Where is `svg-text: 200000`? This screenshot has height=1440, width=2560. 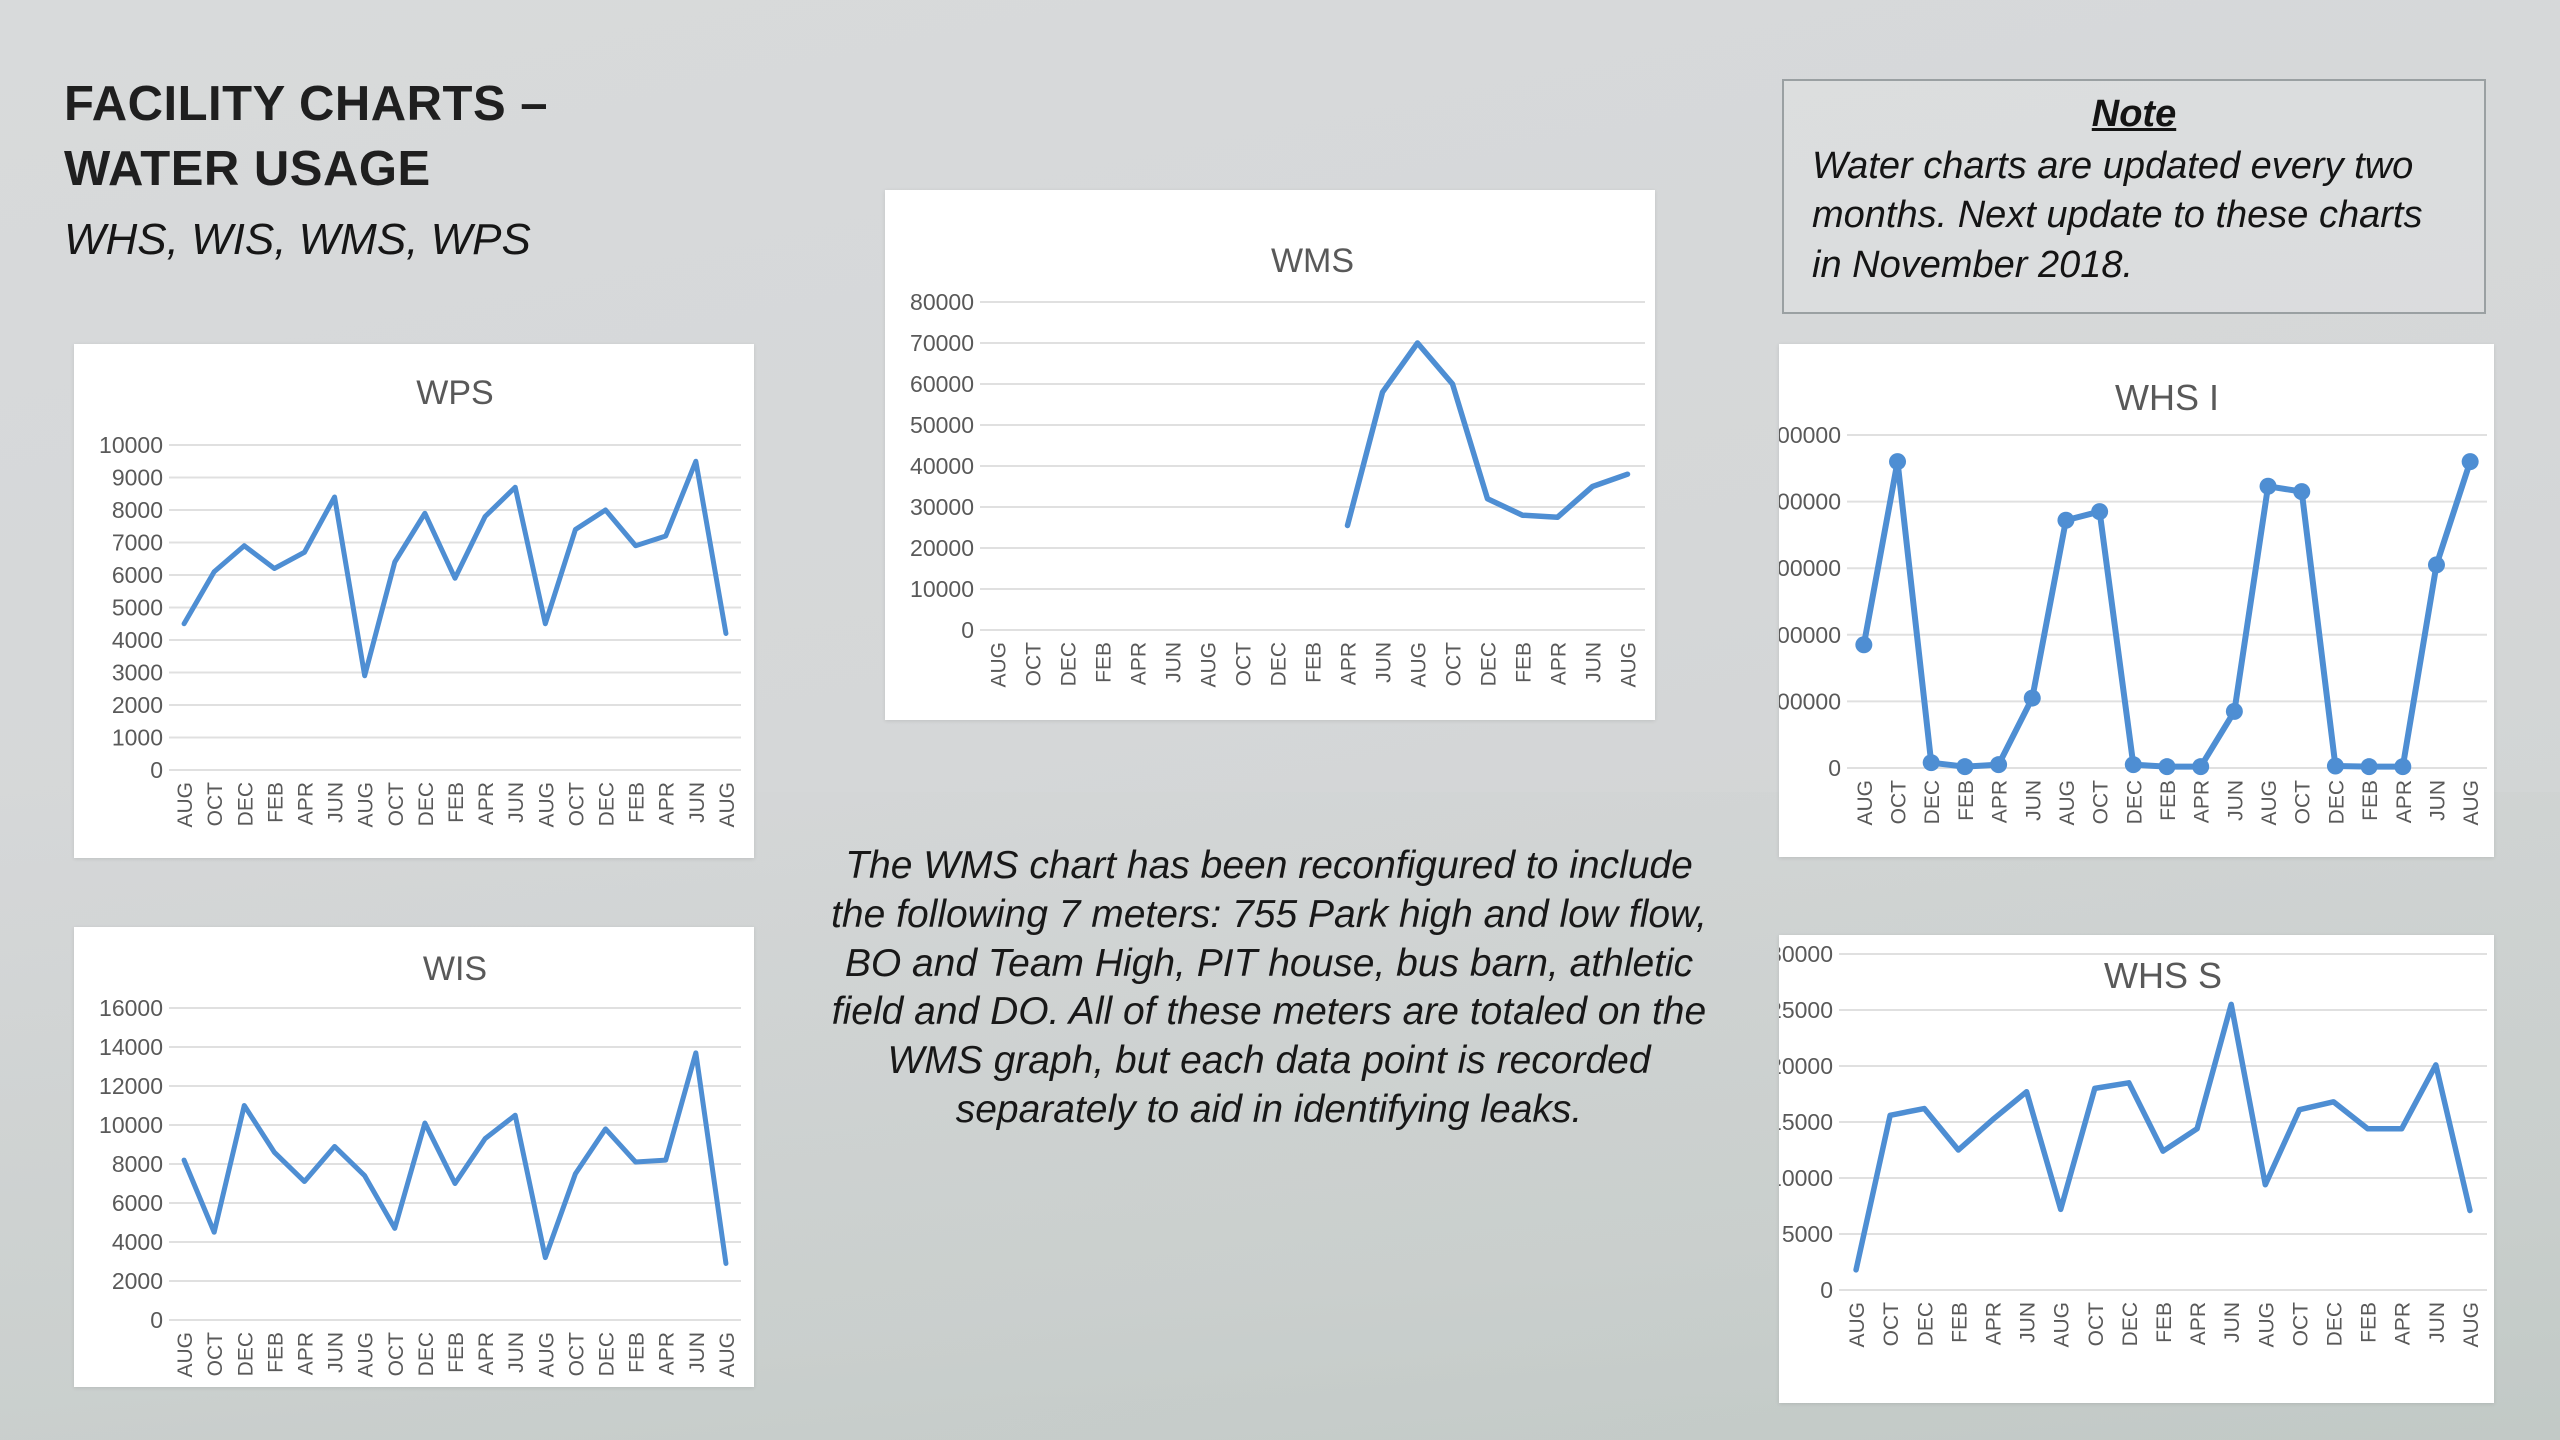 svg-text: 200000 is located at coordinates (1810, 635).